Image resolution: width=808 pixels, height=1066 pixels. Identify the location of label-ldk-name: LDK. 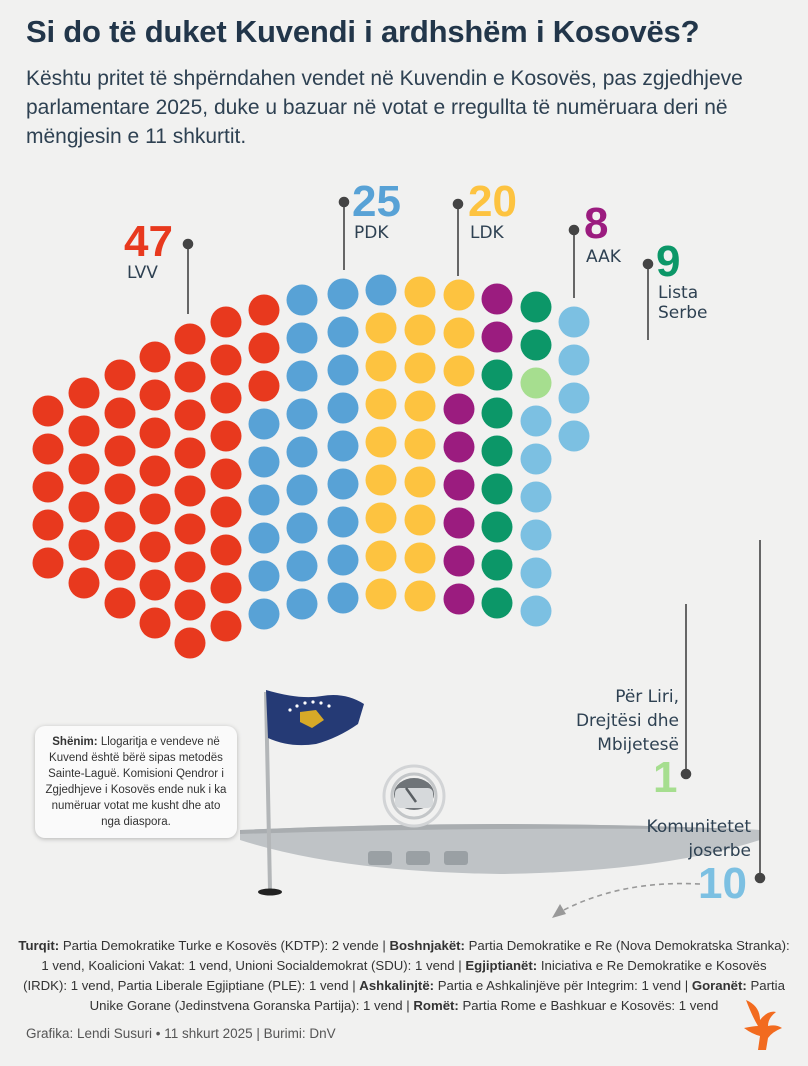
(487, 233).